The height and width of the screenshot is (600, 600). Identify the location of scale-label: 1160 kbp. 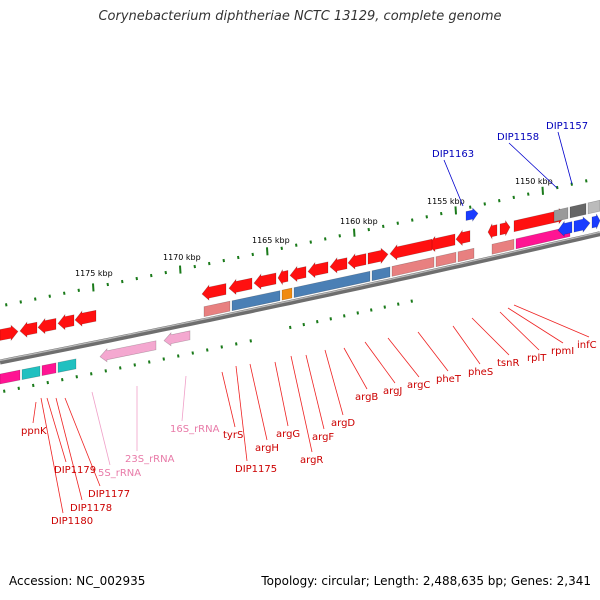
(359, 221).